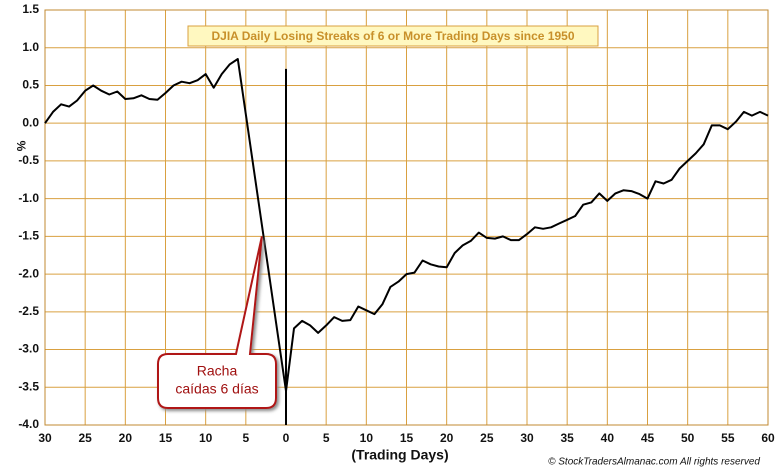  I want to click on x-tick-label: 40, so click(608, 438).